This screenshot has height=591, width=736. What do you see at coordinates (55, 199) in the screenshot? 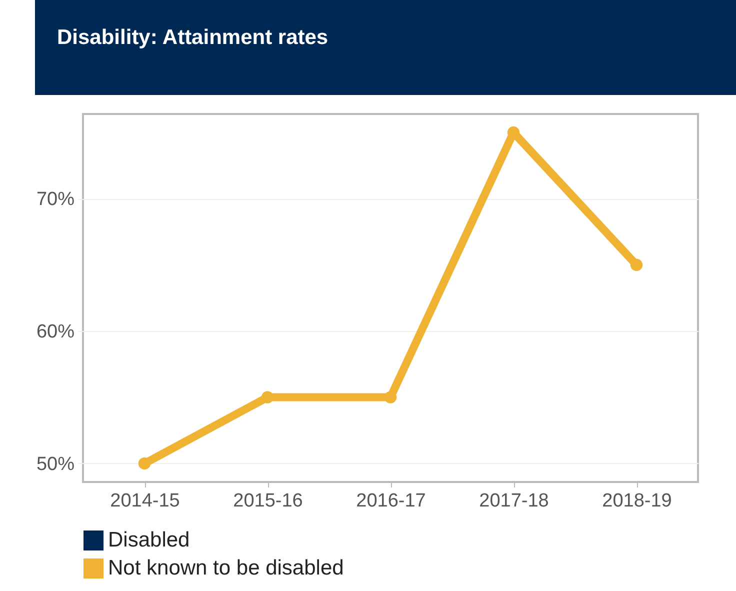
I see `y-tick-label: 70%` at bounding box center [55, 199].